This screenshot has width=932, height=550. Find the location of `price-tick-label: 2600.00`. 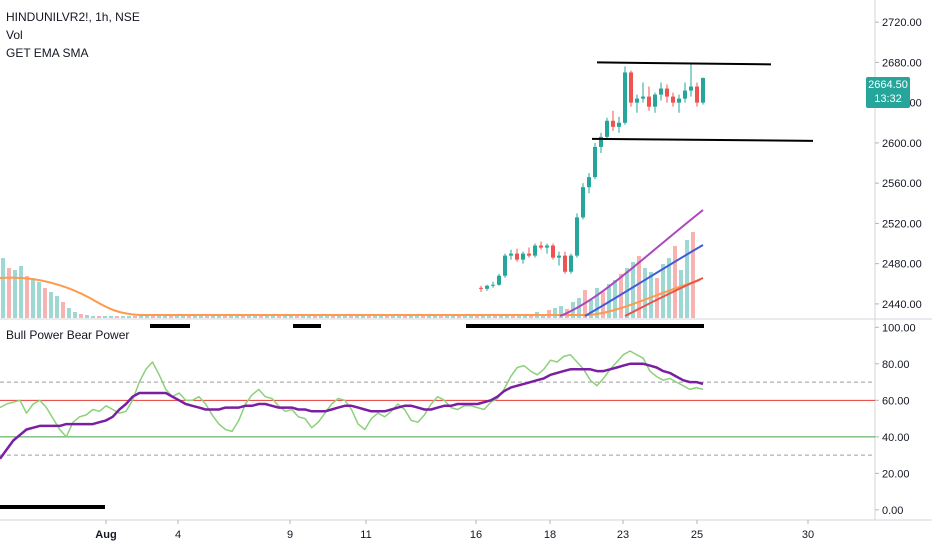

price-tick-label: 2600.00 is located at coordinates (902, 144).